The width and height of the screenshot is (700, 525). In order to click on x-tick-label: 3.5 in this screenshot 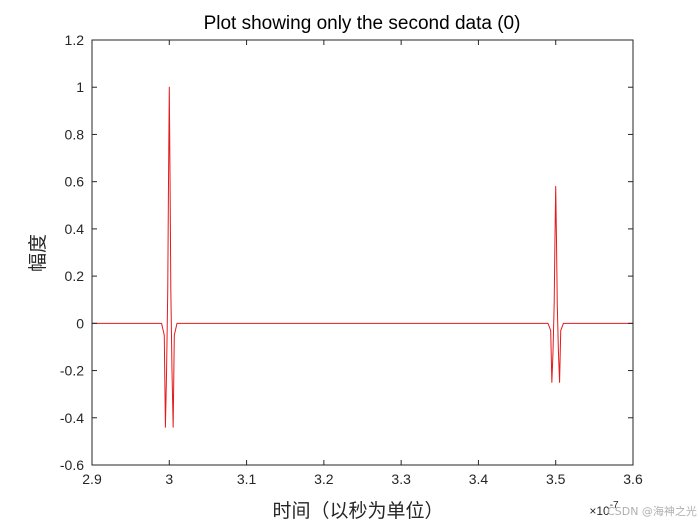, I will do `click(556, 479)`.